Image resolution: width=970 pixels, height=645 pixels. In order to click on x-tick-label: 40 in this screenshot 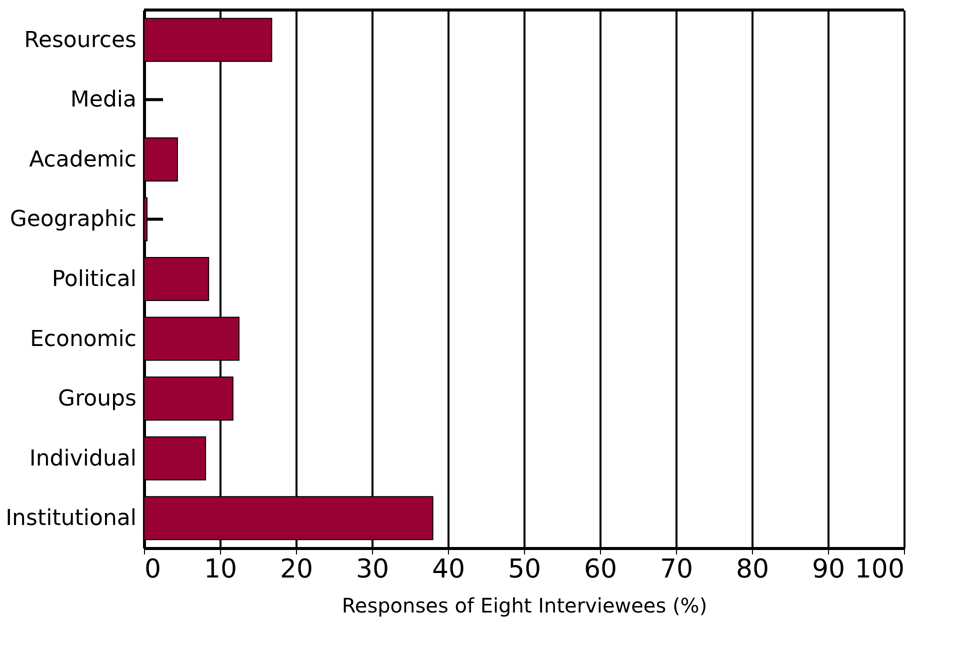, I will do `click(449, 569)`.